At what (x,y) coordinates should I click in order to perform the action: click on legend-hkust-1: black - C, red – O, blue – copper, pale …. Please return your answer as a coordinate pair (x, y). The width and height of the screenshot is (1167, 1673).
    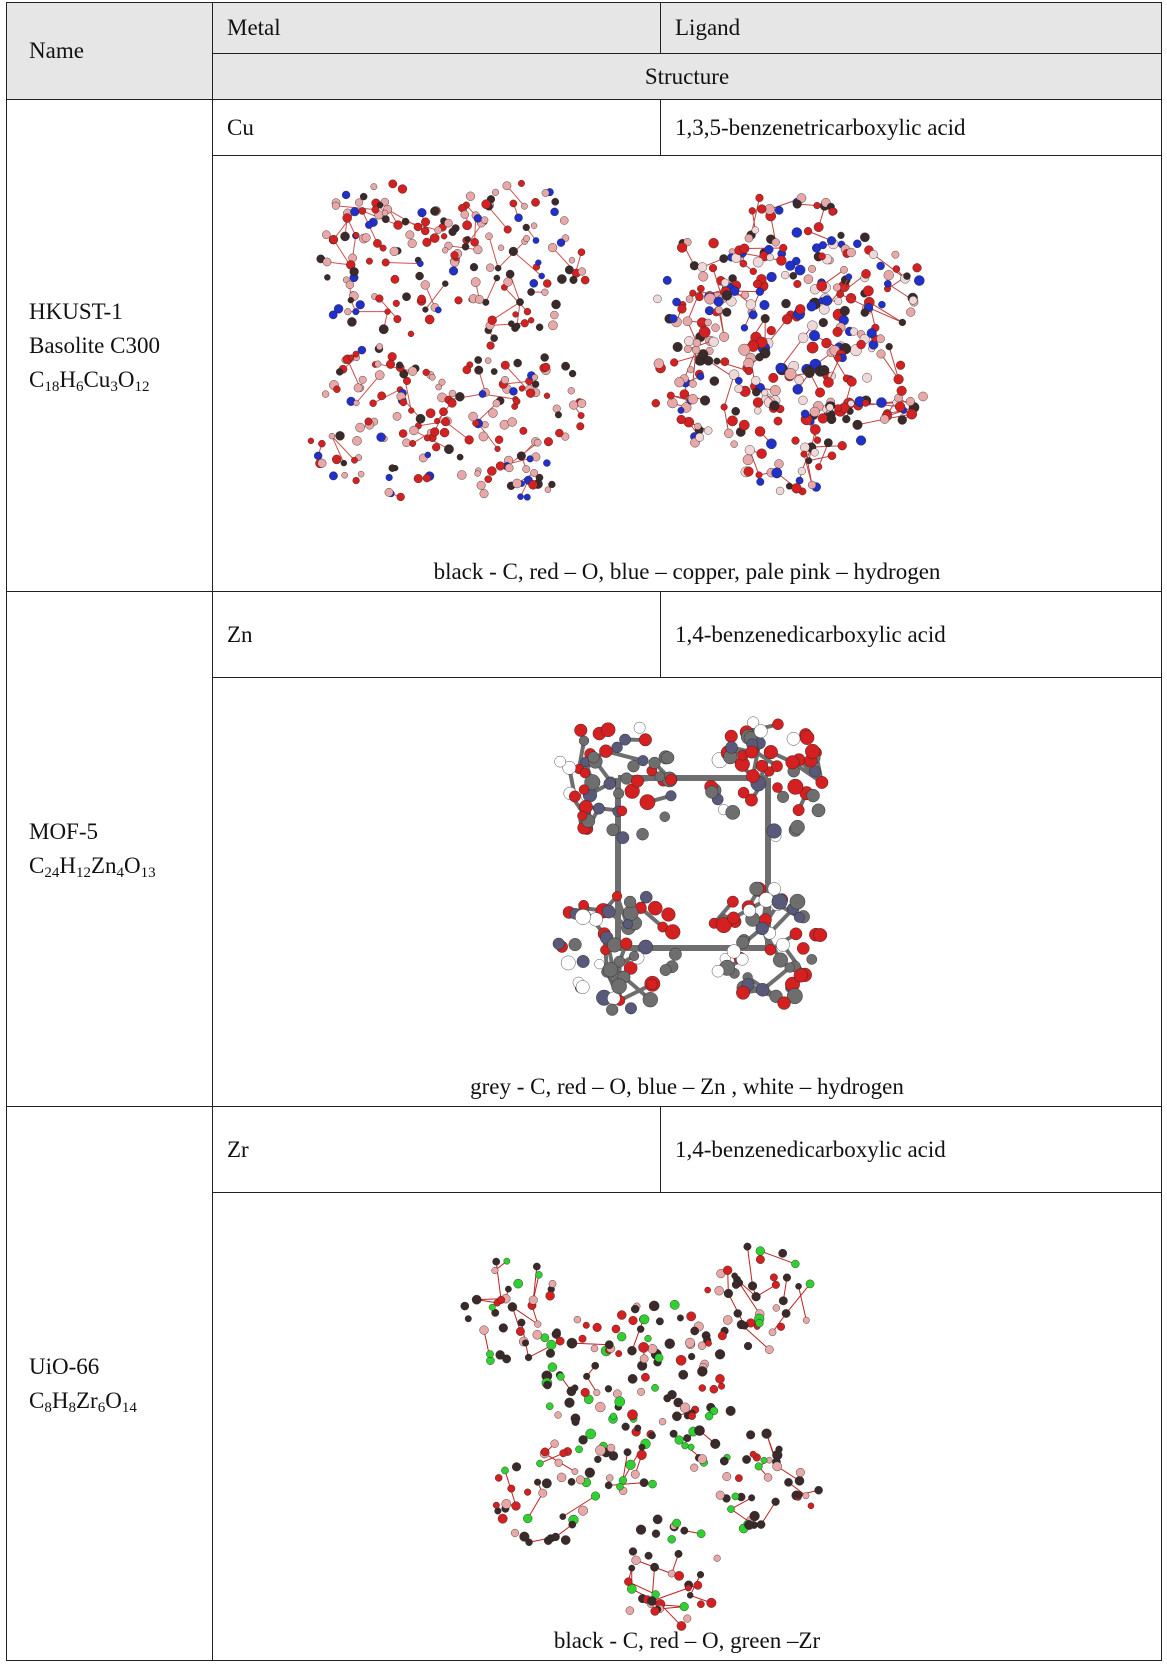
    Looking at the image, I should click on (687, 571).